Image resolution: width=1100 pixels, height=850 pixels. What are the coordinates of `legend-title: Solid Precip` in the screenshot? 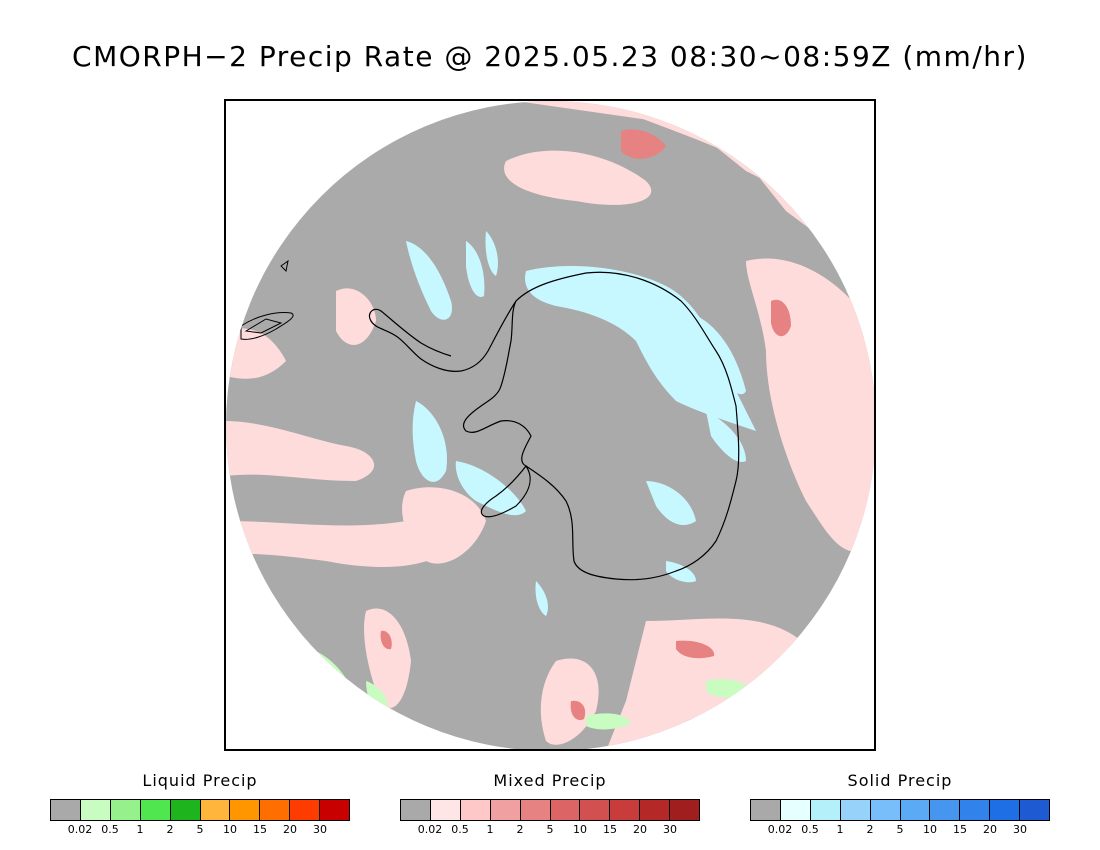 It's located at (900, 780).